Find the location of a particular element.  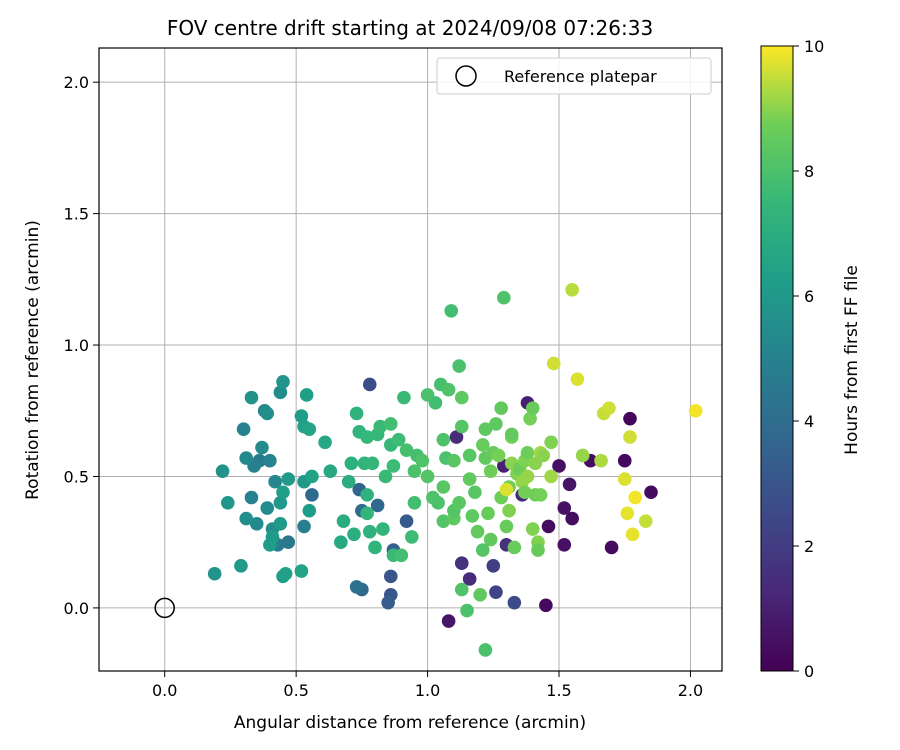

y-tick-label: 2.0 is located at coordinates (76, 82).